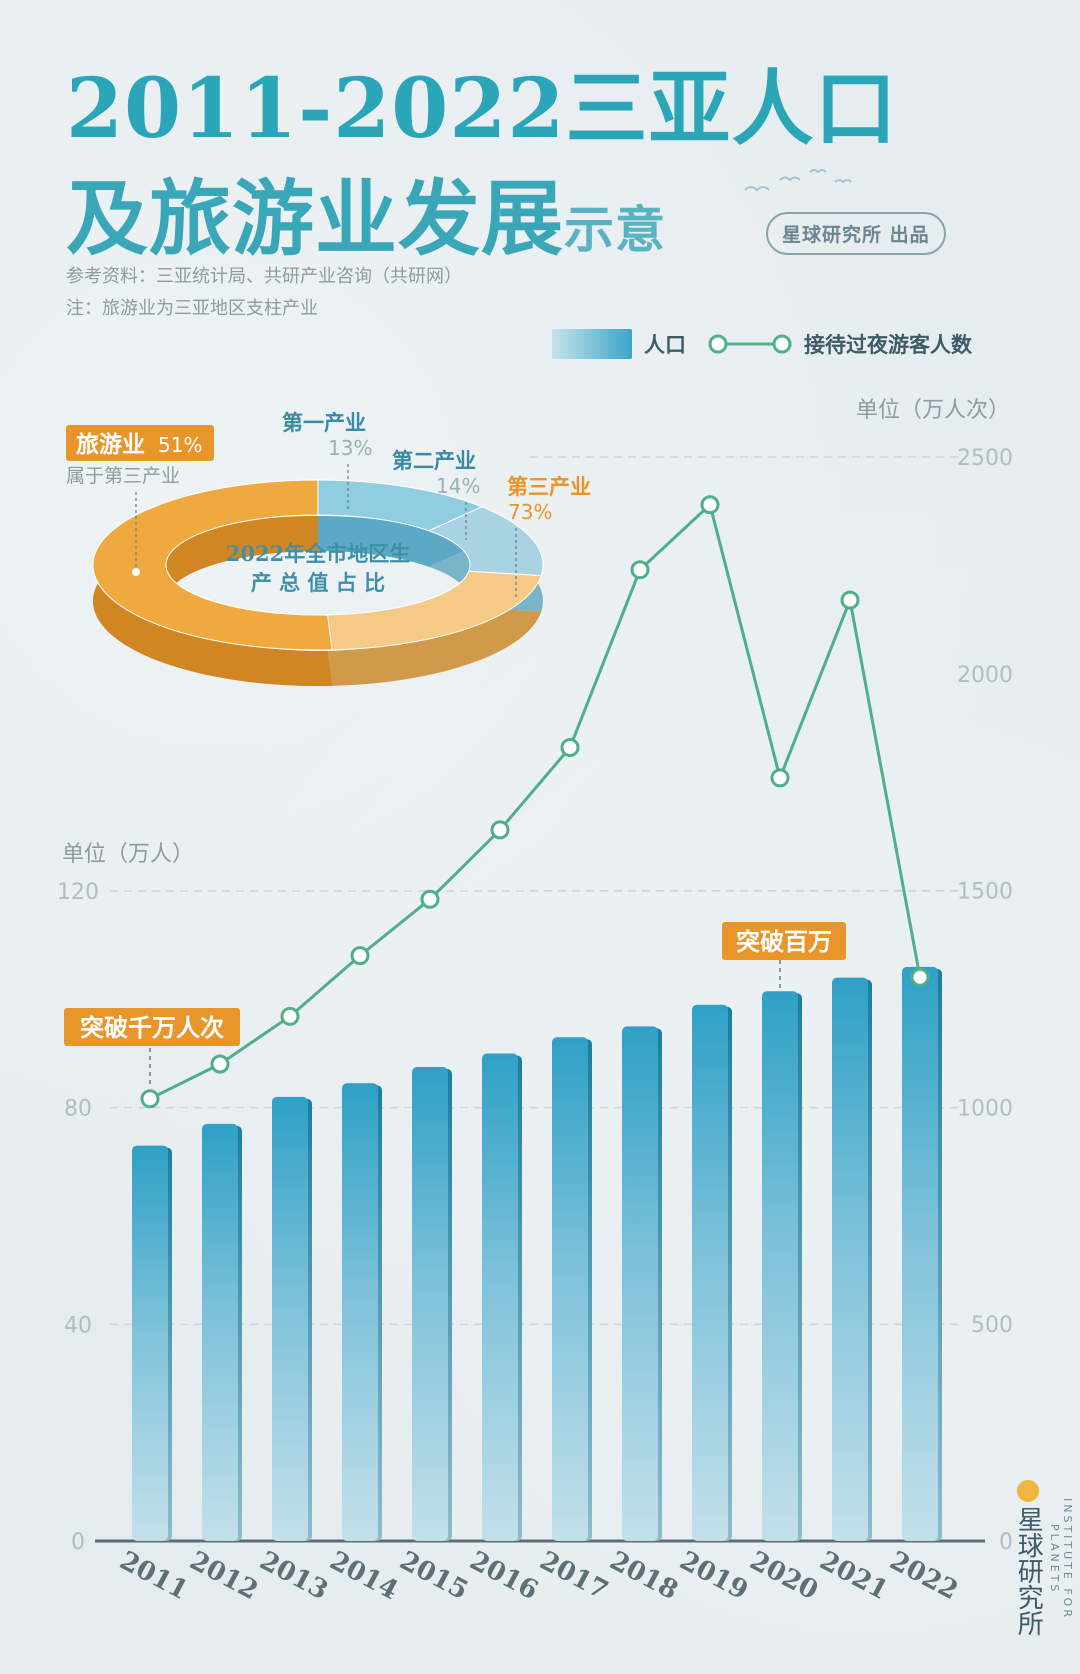 This screenshot has width=1080, height=1674. What do you see at coordinates (924, 1576) in the screenshot?
I see `x-tick-label: 2022` at bounding box center [924, 1576].